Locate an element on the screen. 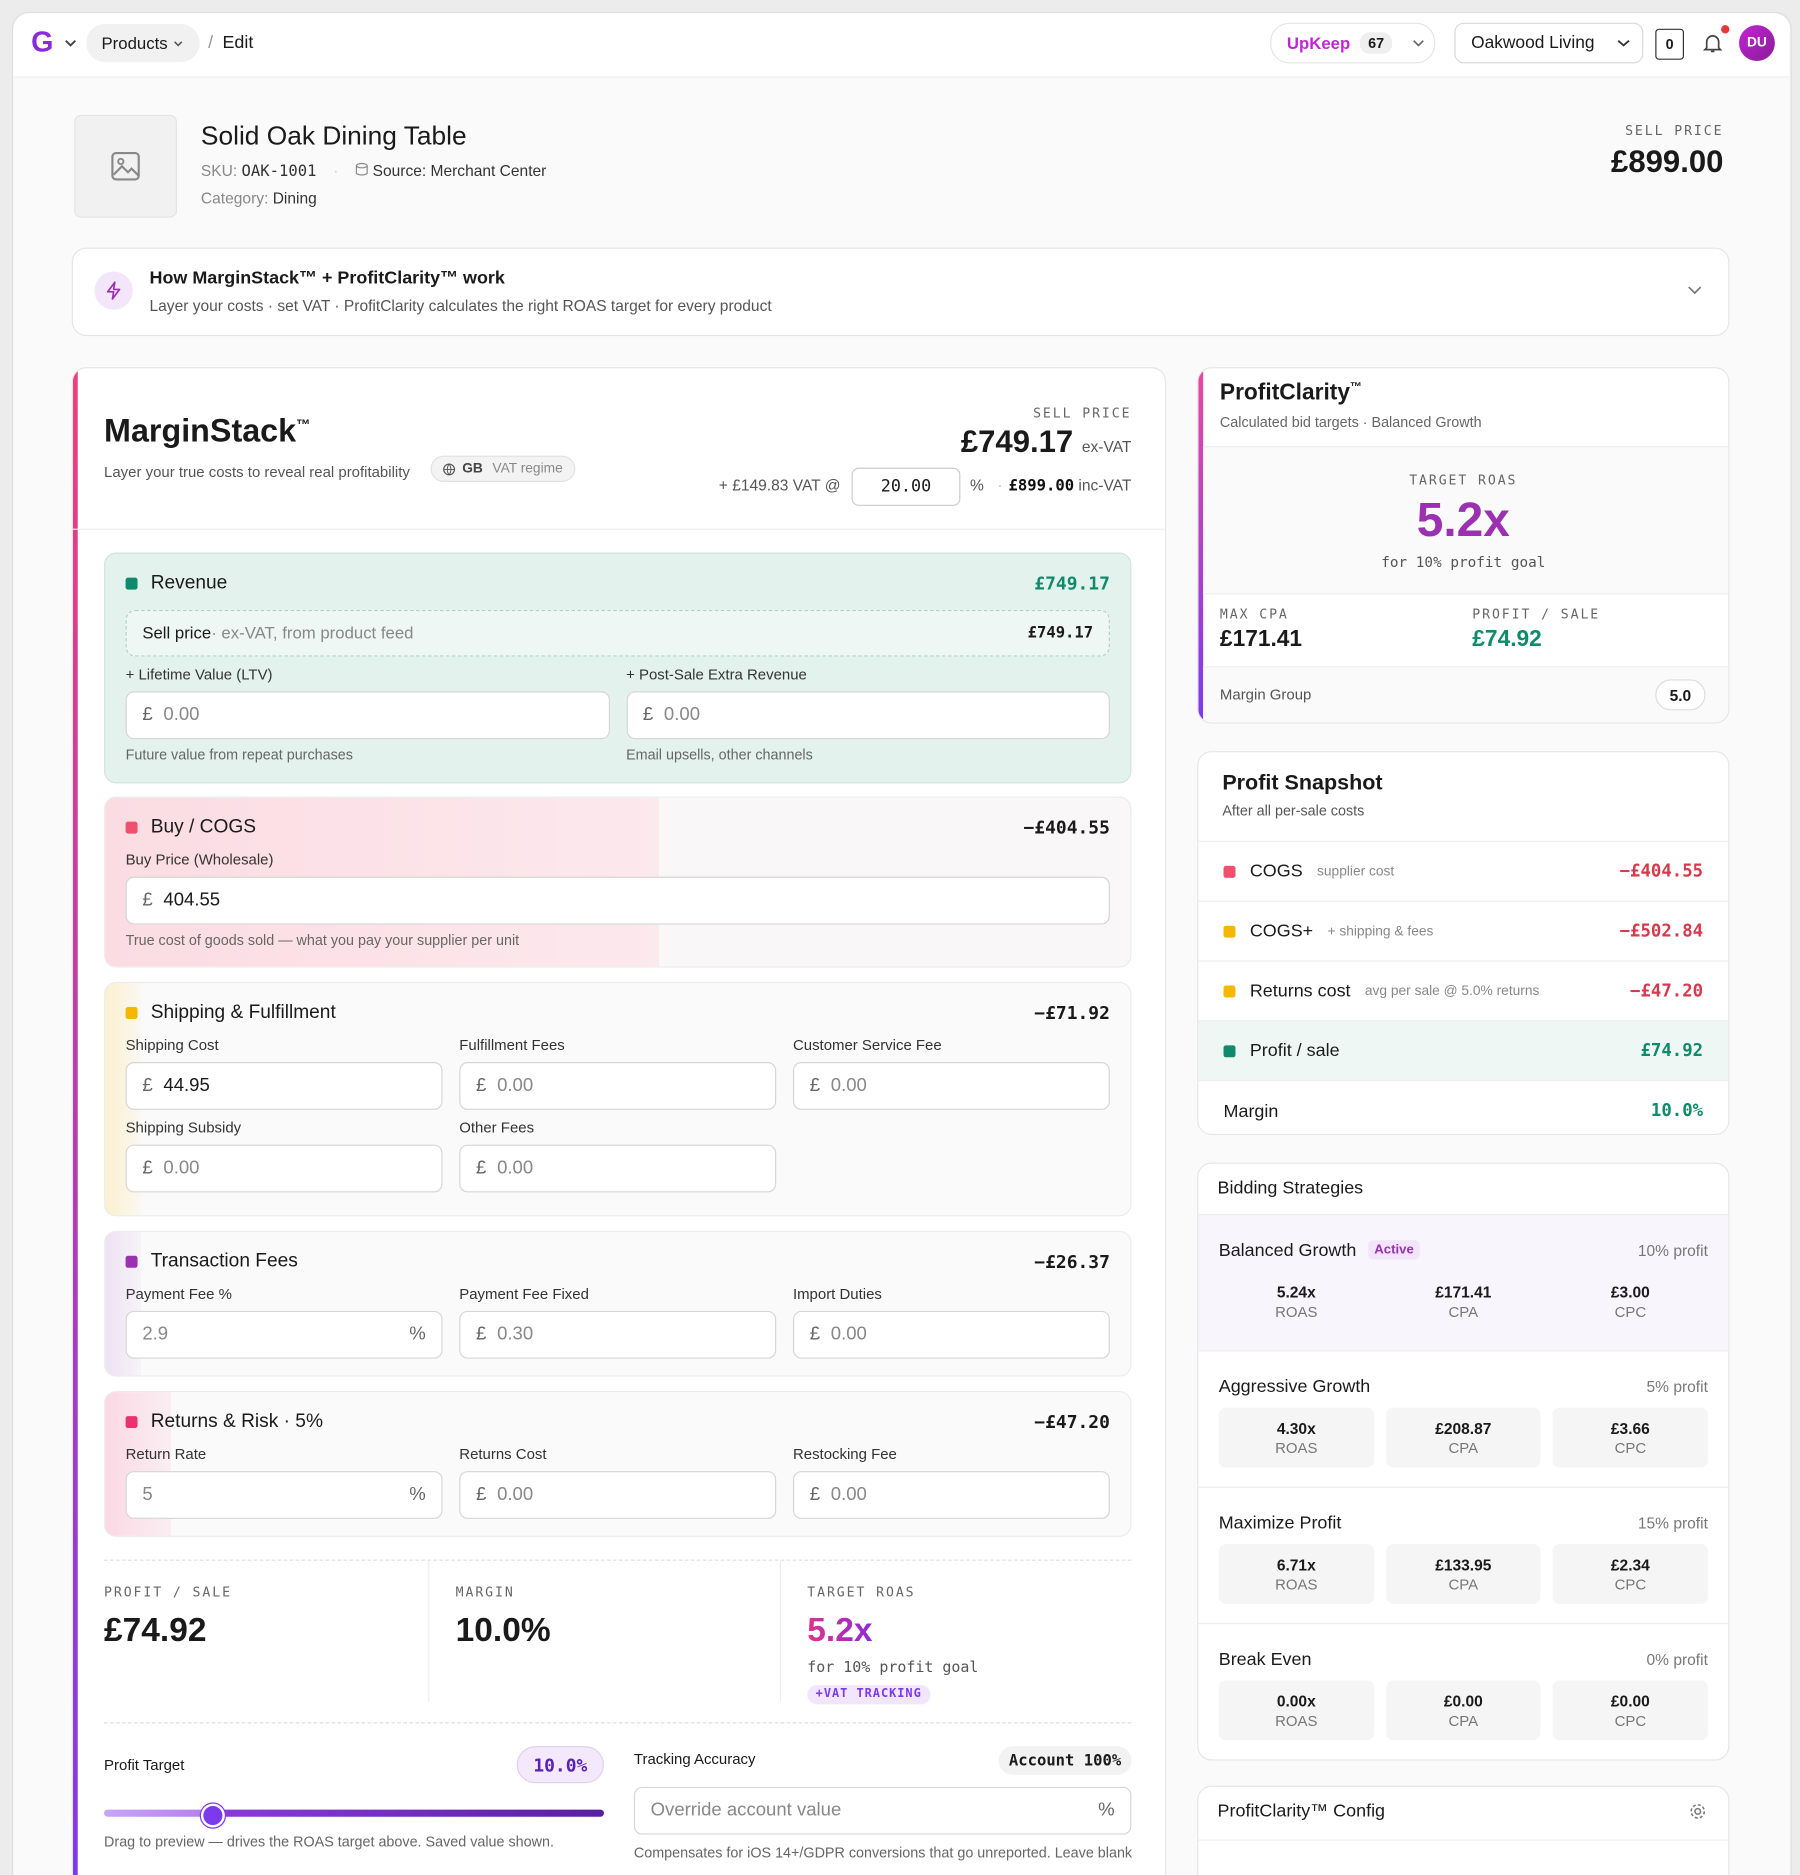  avatar: DU is located at coordinates (1756, 43).